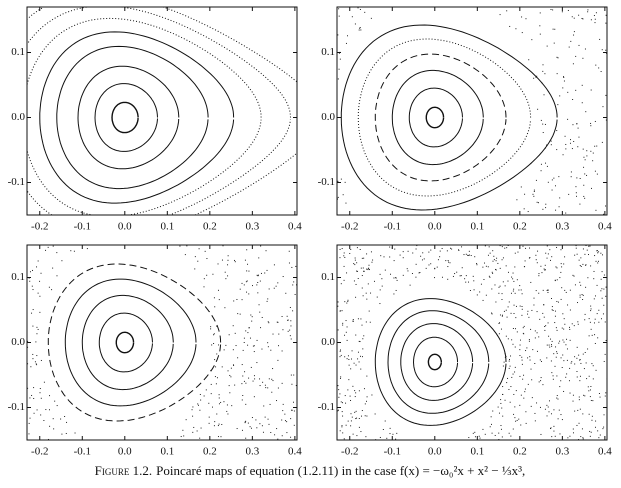 The image size is (621, 488). What do you see at coordinates (39, 452) in the screenshot?
I see `x-tick-label: -0.2` at bounding box center [39, 452].